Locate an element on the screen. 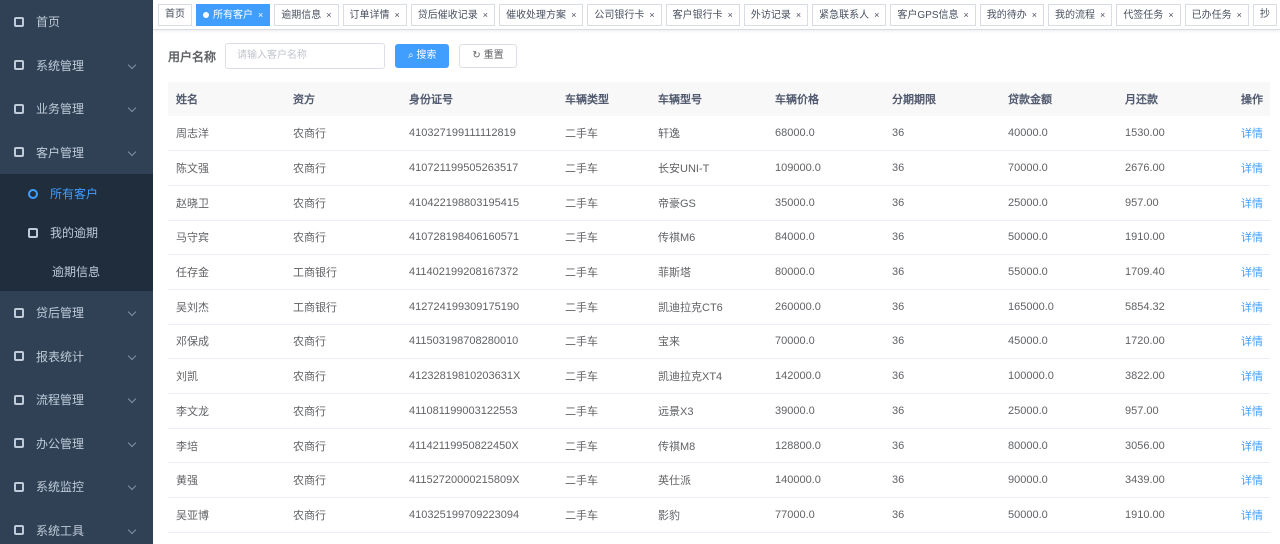 The width and height of the screenshot is (1280, 544). submenu-item: 所有客户 is located at coordinates (76, 193).